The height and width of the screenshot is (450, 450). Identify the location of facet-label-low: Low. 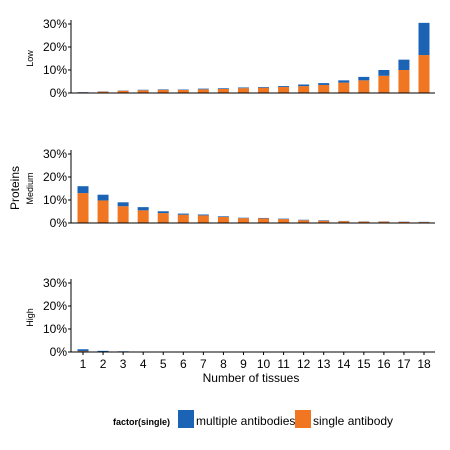
(30, 58).